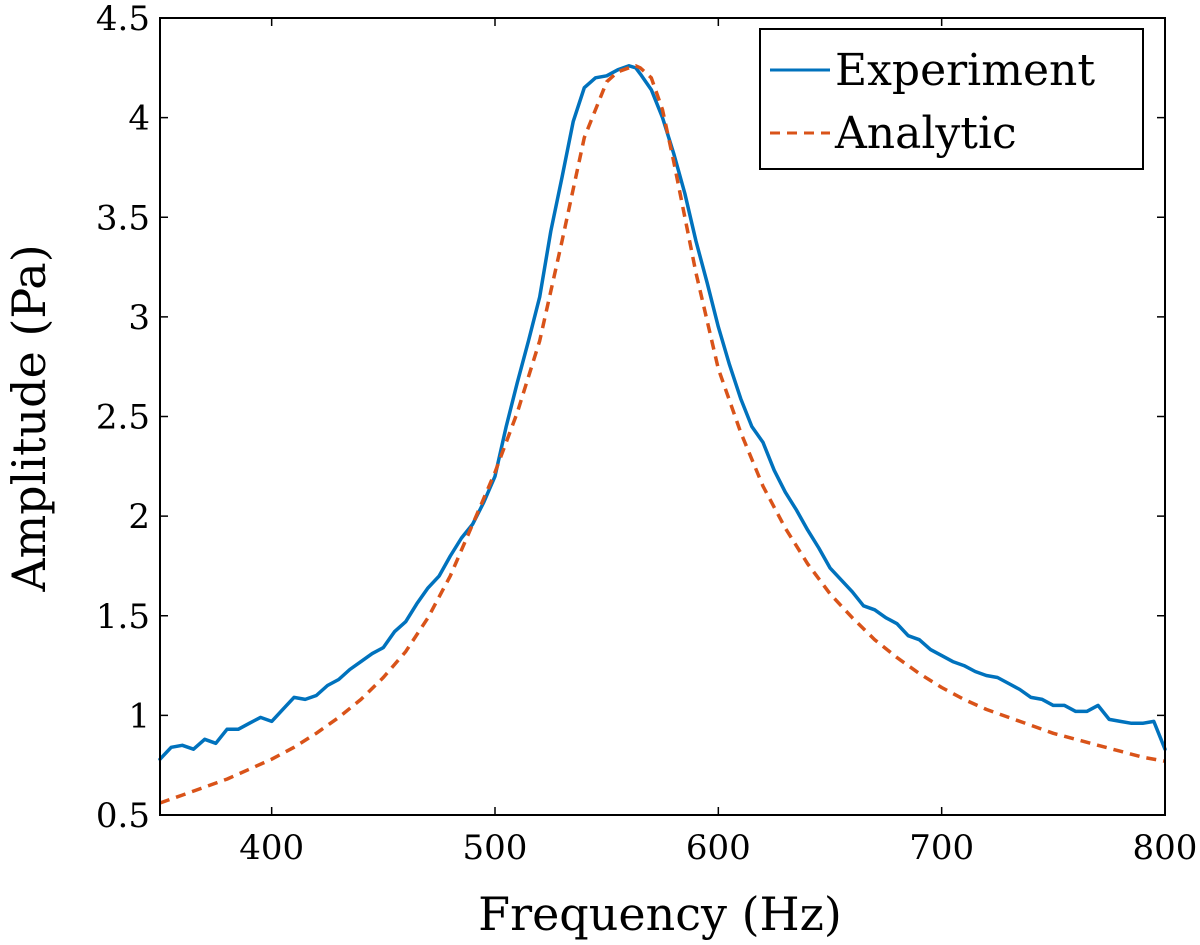 The height and width of the screenshot is (945, 1200). What do you see at coordinates (965, 70) in the screenshot?
I see `legend-label-experiment: Experiment` at bounding box center [965, 70].